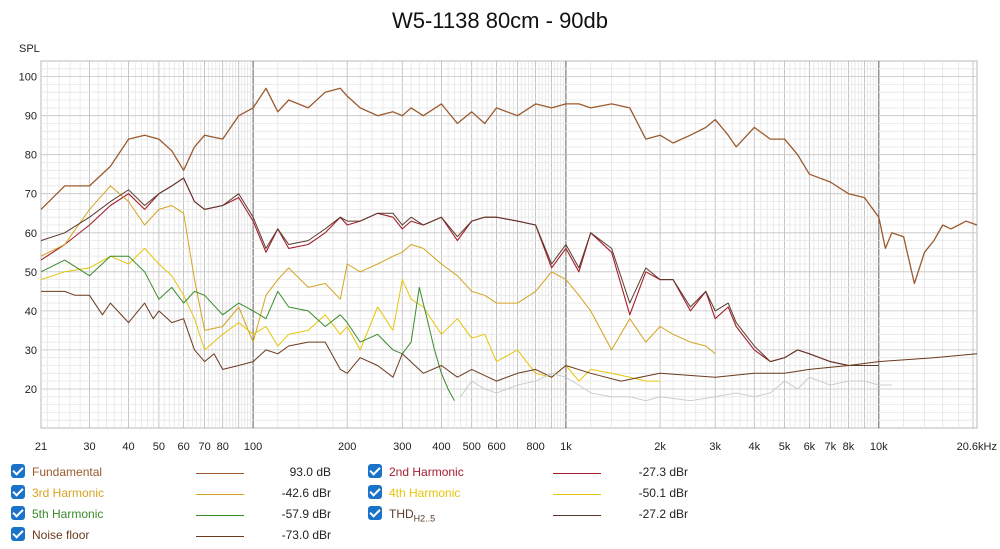 The height and width of the screenshot is (549, 1000). I want to click on curve-gray, so click(676, 387).